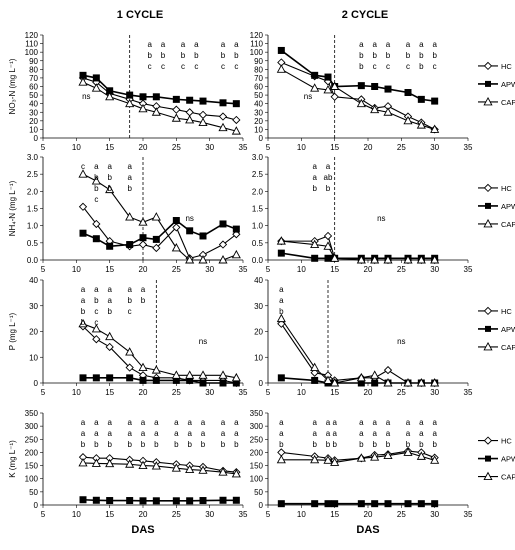  Describe the element at coordinates (43, 269) in the screenshot. I see `x-tick-label: 5` at that location.